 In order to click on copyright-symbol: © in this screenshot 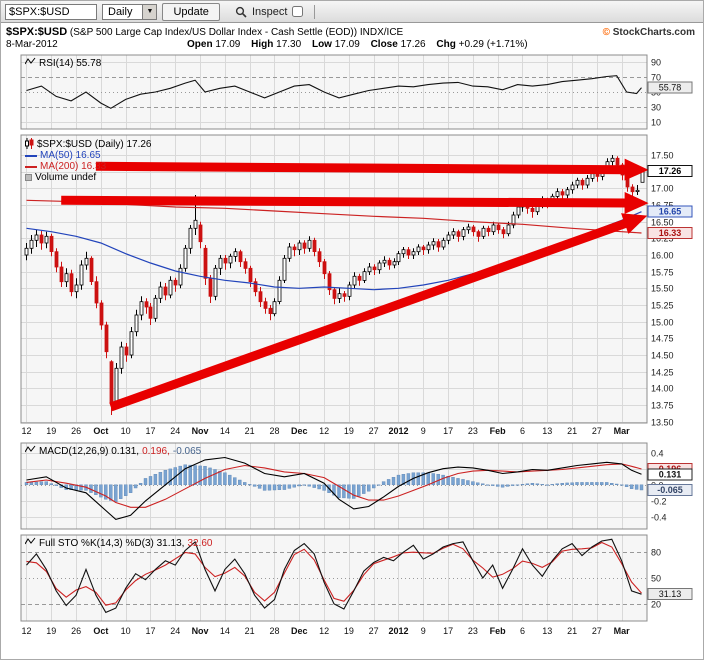, I will do `click(606, 32)`.